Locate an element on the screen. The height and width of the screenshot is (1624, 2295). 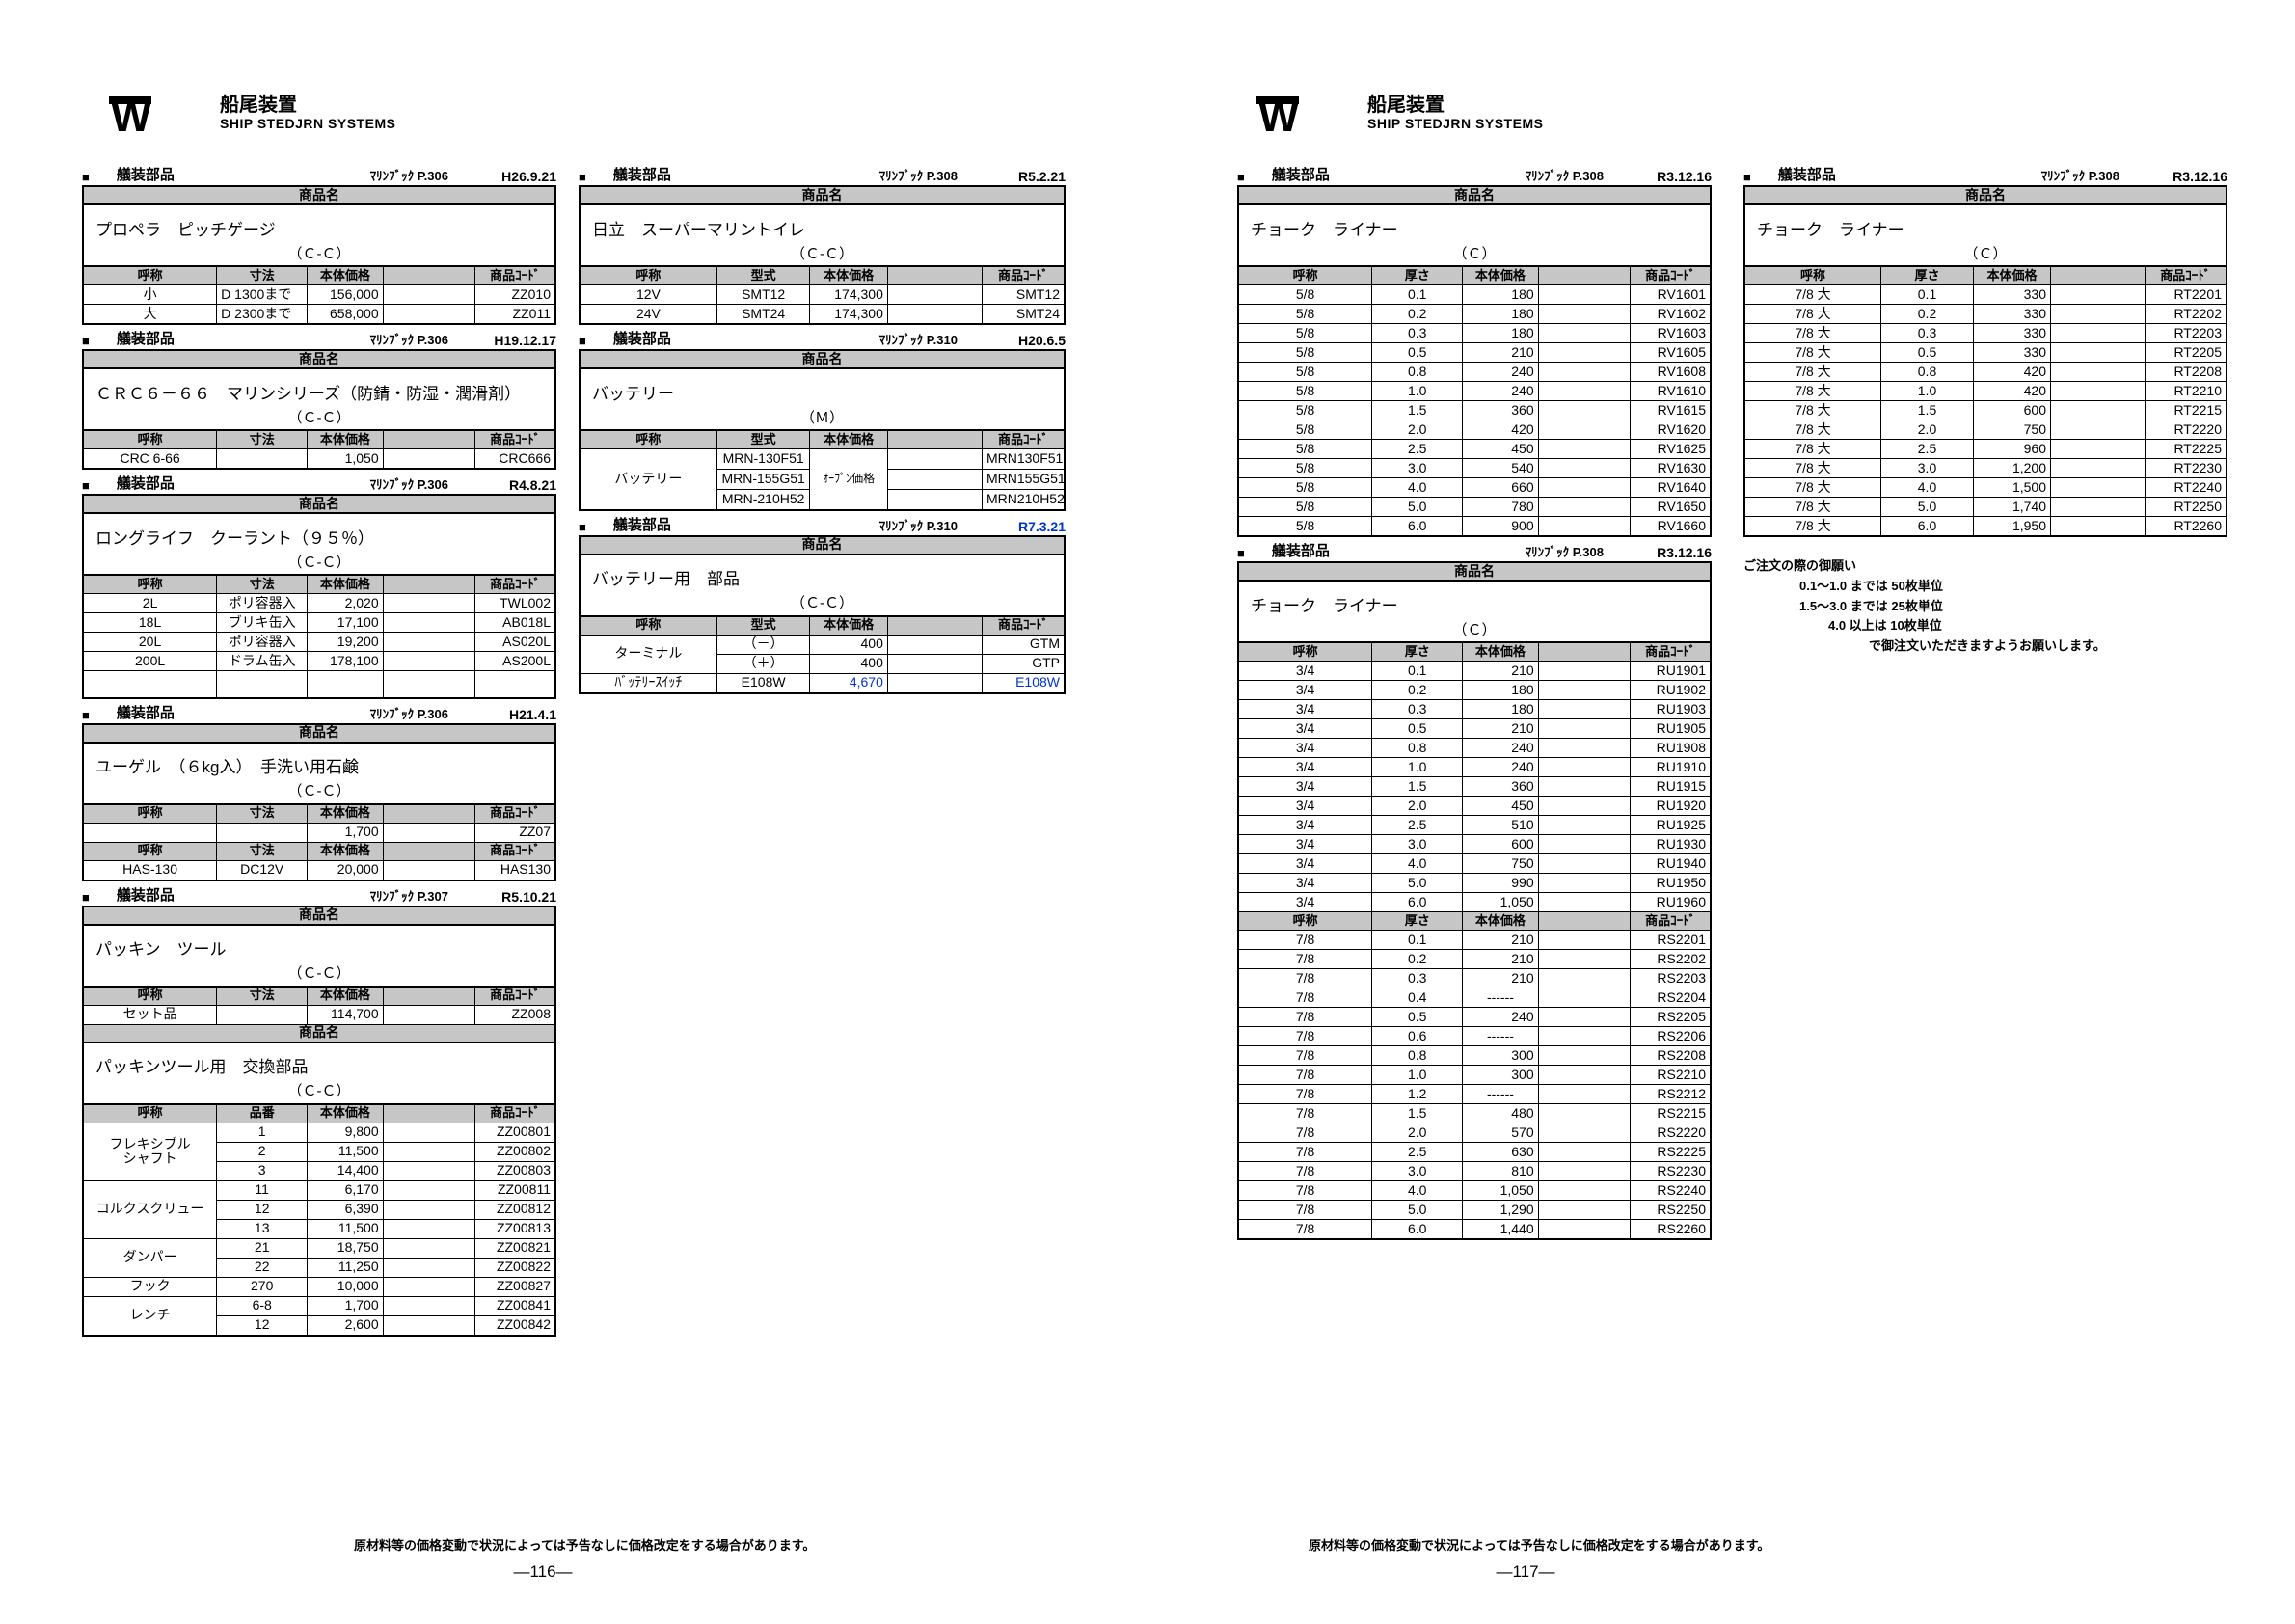
table-row: バッテリー用 部品 （Ｃ-Ｃ） is located at coordinates (822, 585).